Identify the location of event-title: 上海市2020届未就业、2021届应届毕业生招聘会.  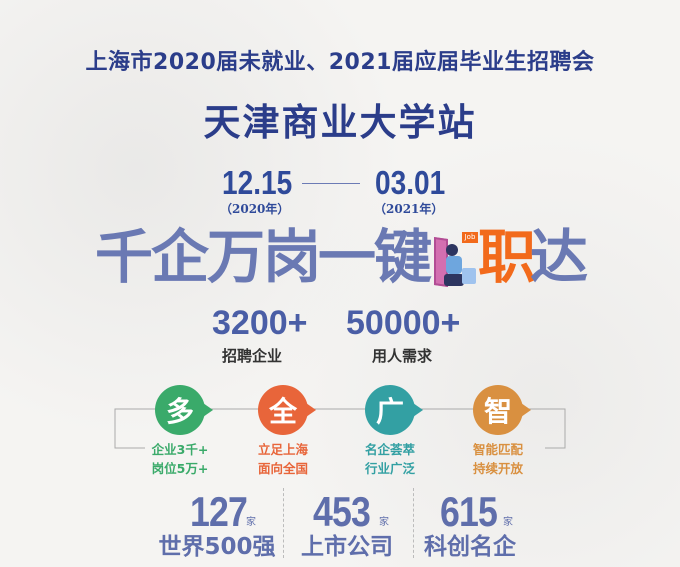
(340, 62).